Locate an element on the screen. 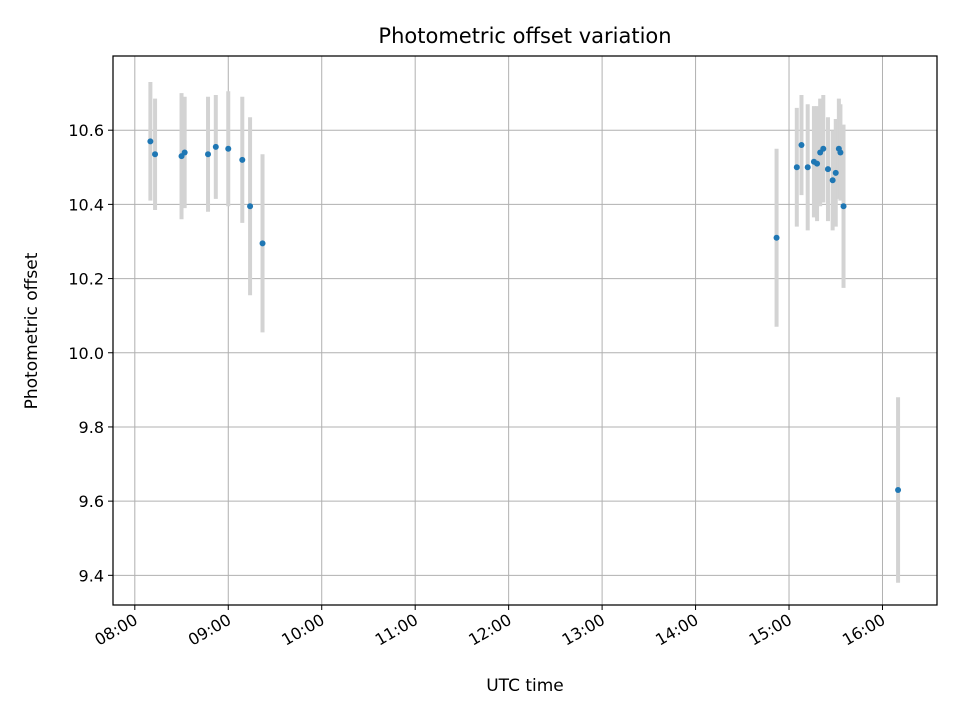 This screenshot has height=720, width=960. x-tick-label: 11:00 is located at coordinates (396, 630).